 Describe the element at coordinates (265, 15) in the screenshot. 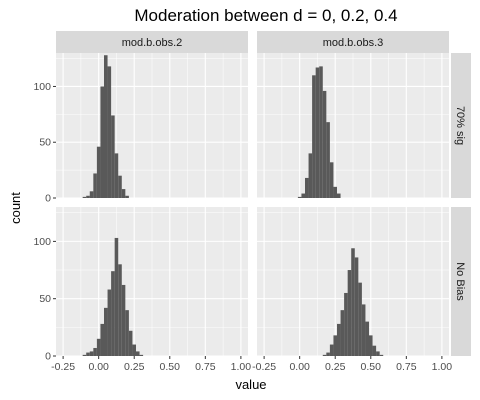

I see `chart-title: Moderation between d = 0, 0.2, 0.4` at that location.